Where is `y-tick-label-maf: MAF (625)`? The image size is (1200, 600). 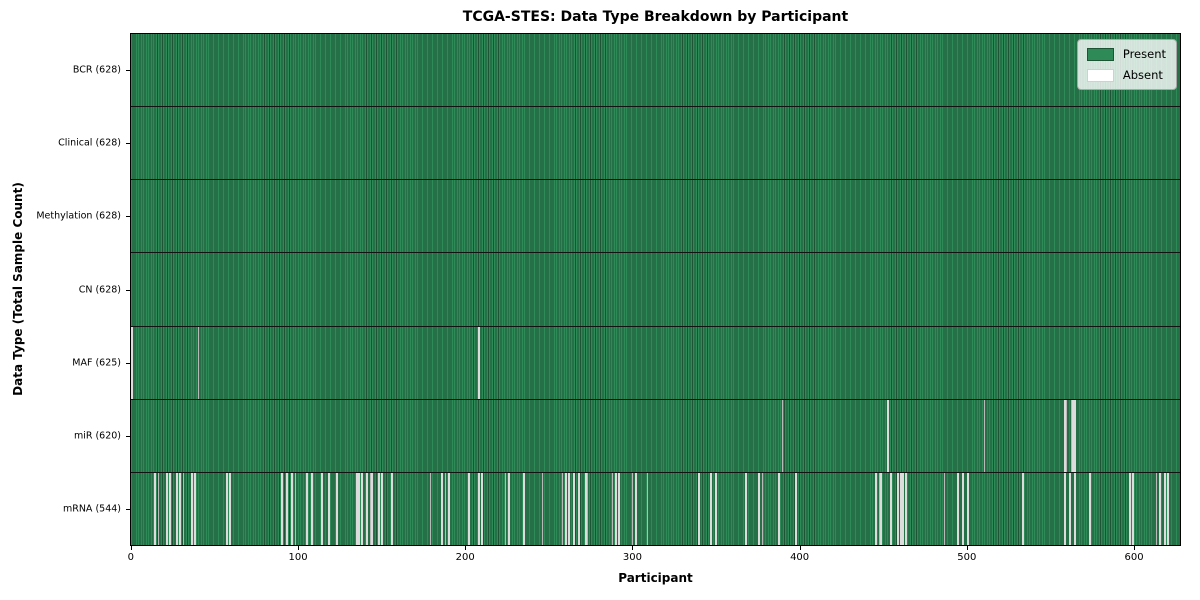
y-tick-label-maf: MAF (625) is located at coordinates (96, 363).